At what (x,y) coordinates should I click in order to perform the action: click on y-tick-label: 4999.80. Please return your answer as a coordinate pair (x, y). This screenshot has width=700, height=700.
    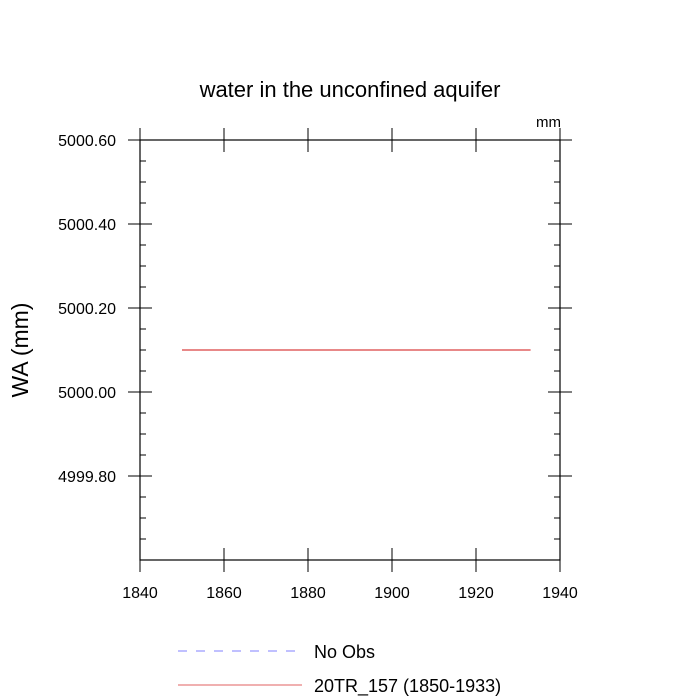
    Looking at the image, I should click on (87, 477).